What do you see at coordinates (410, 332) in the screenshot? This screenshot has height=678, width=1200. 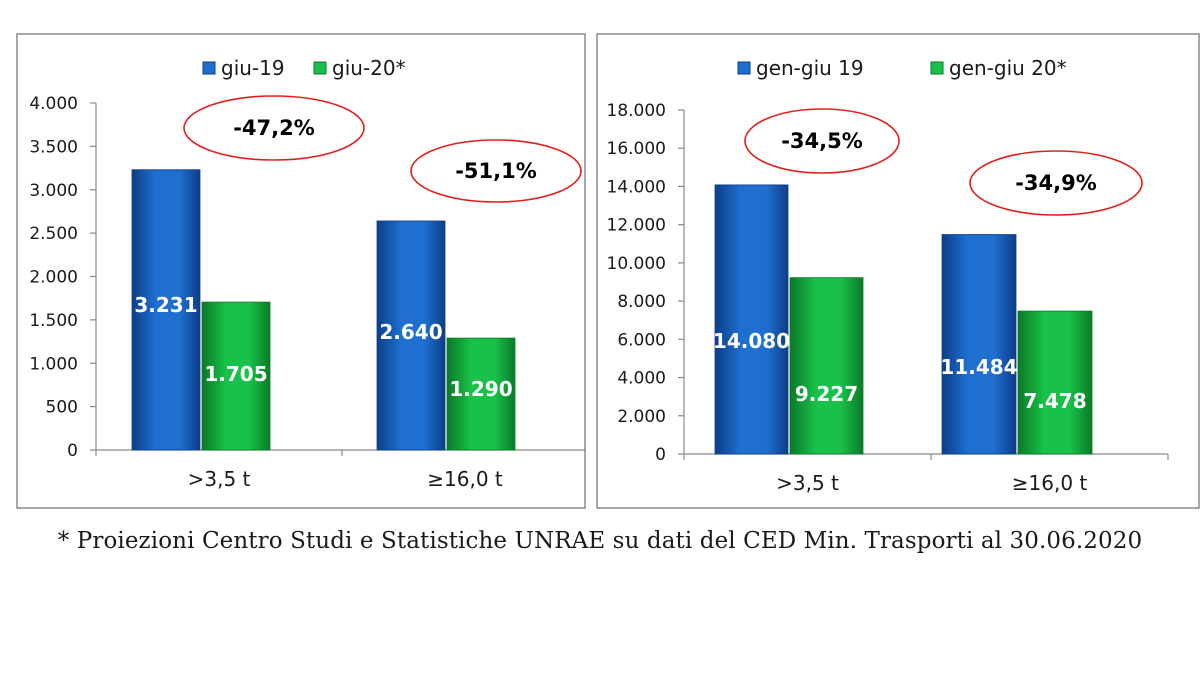 I see `bar-value-label: 2.640` at bounding box center [410, 332].